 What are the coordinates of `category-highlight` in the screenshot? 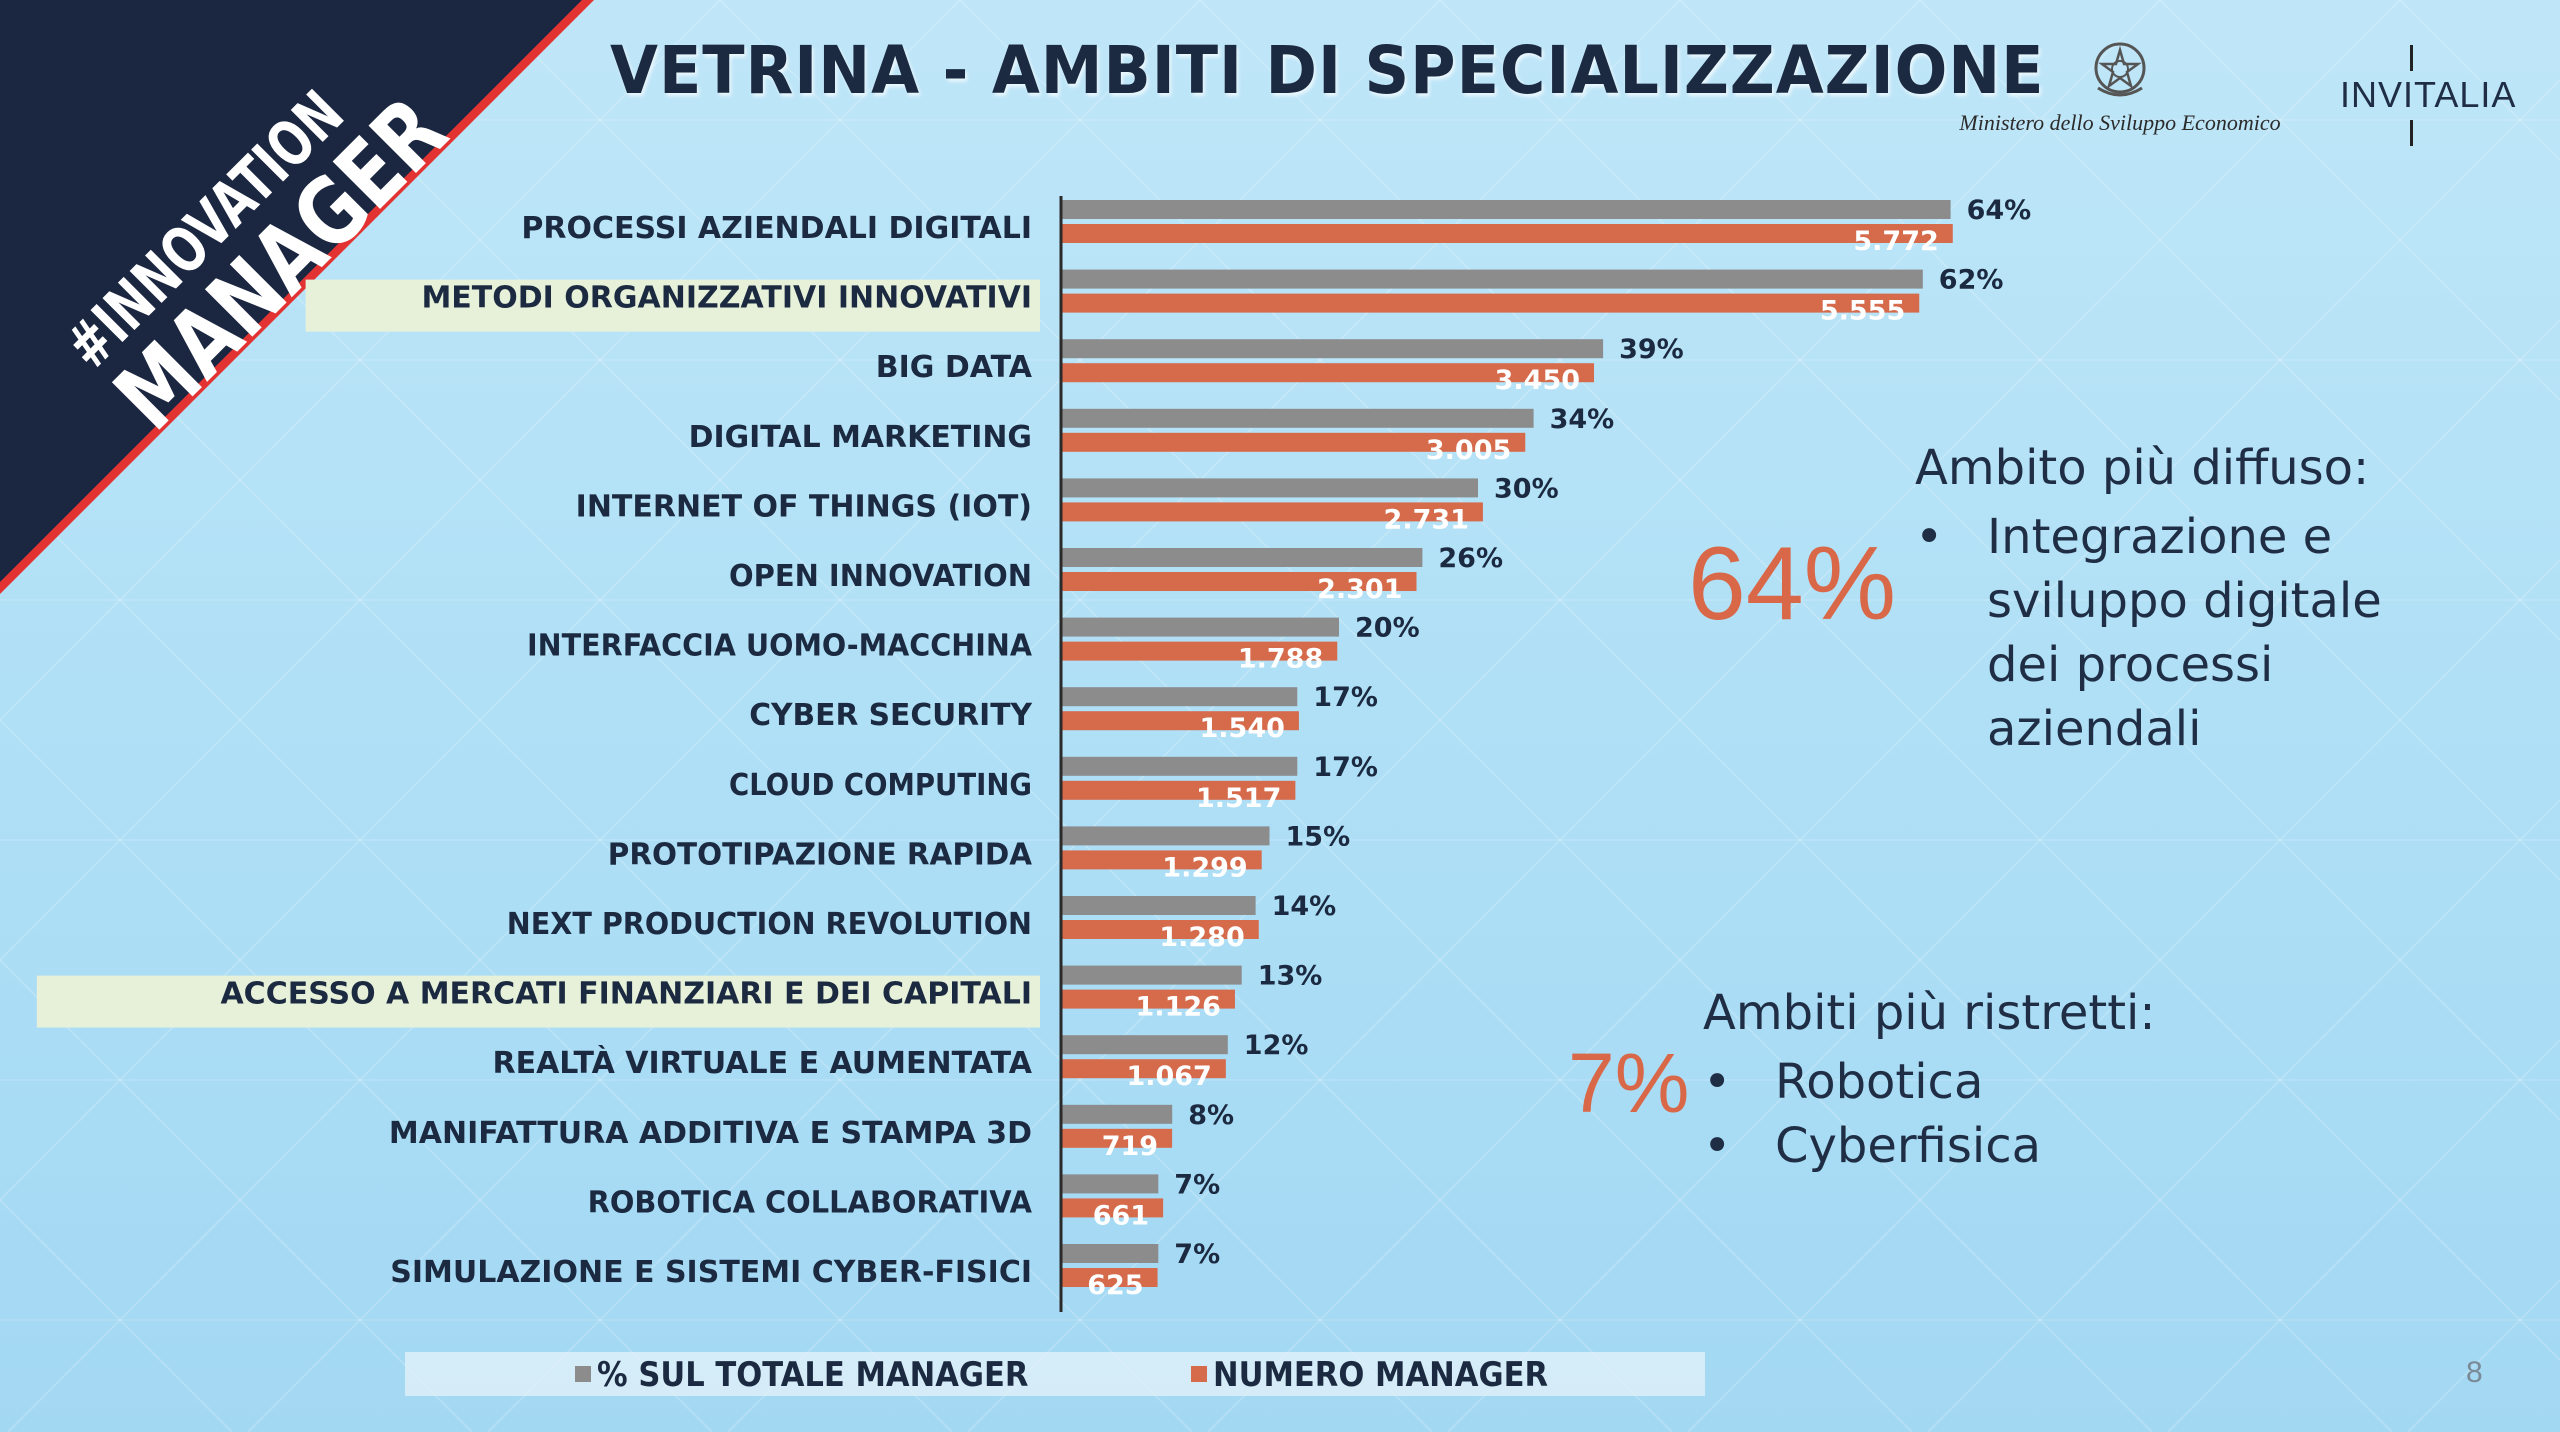 It's located at (673, 305).